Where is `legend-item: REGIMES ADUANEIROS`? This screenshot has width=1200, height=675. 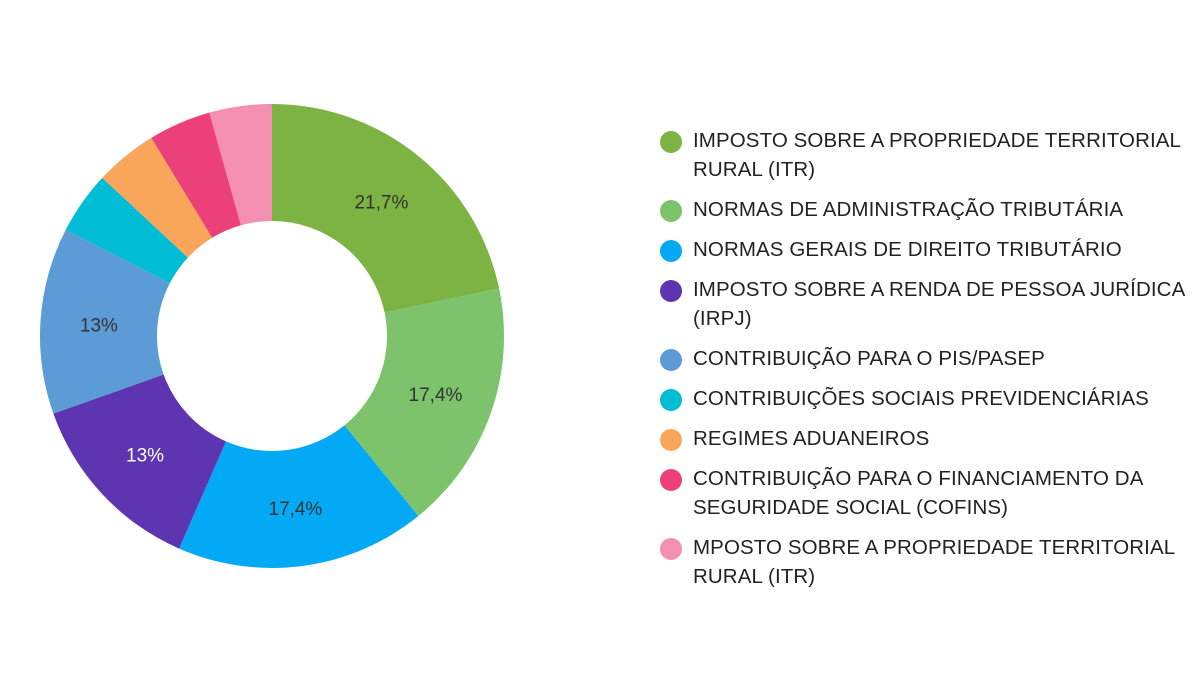
legend-item: REGIMES ADUANEIROS is located at coordinates (925, 438).